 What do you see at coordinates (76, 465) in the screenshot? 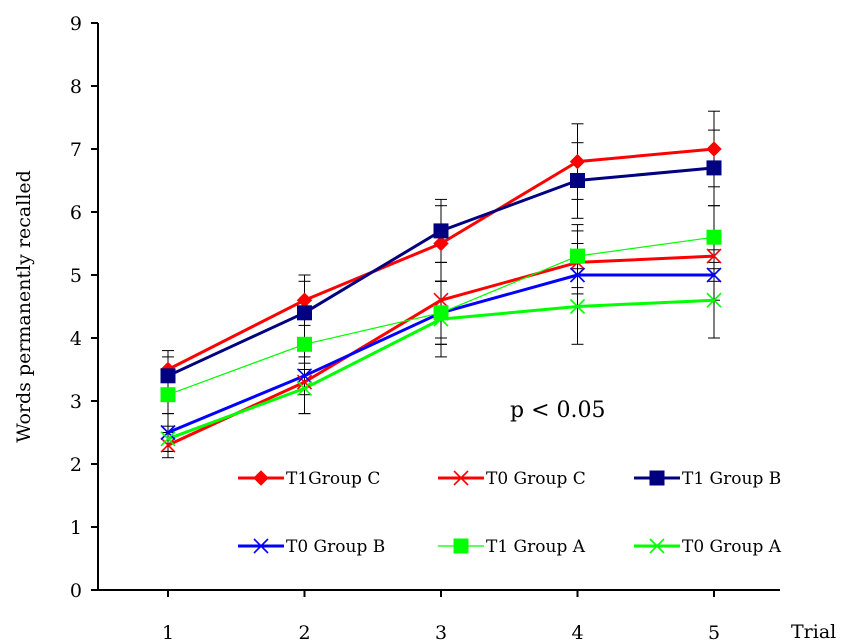
I see `y-tick-label: 2` at bounding box center [76, 465].